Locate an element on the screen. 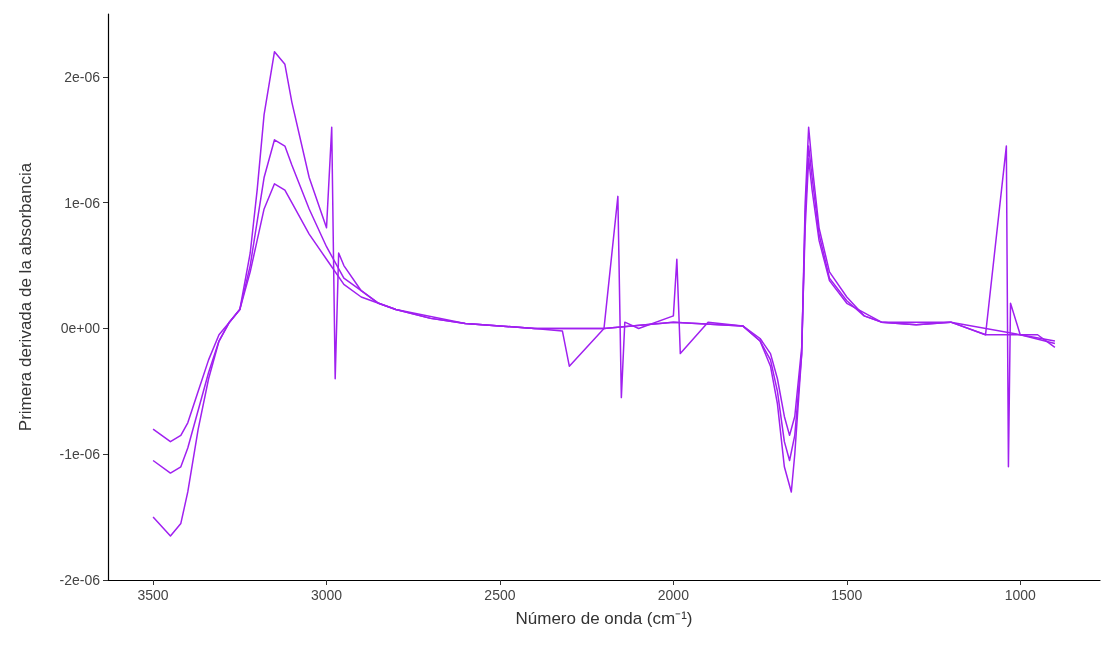 The height and width of the screenshot is (650, 1110). y-tick-label: -2e-06 is located at coordinates (80, 580).